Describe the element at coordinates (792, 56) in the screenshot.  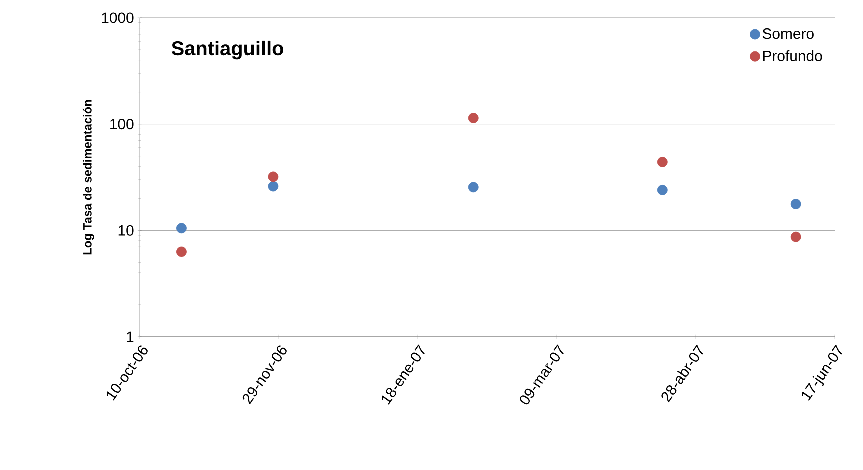
I see `legend-label: Profundo` at that location.